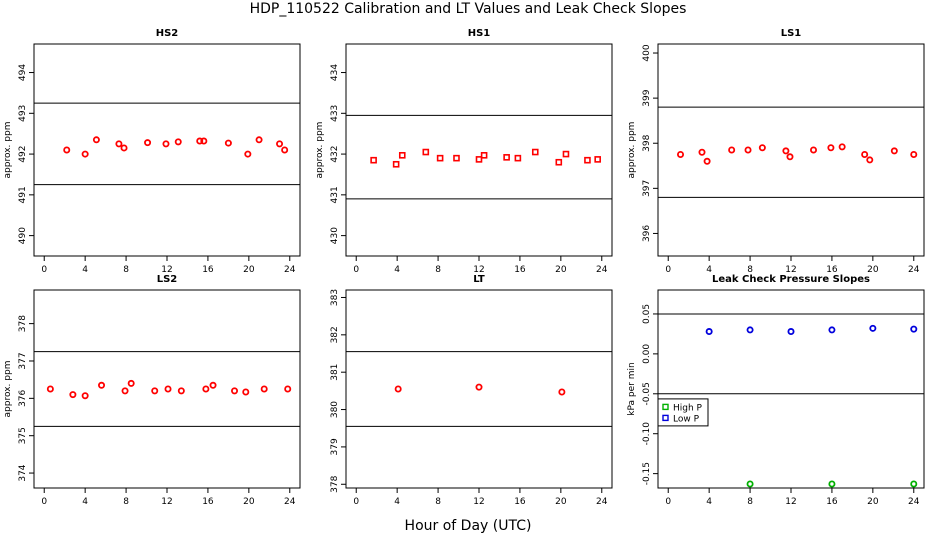 Image resolution: width=936 pixels, height=540 pixels. What do you see at coordinates (167, 279) in the screenshot?
I see `panel-title: LS2` at bounding box center [167, 279].